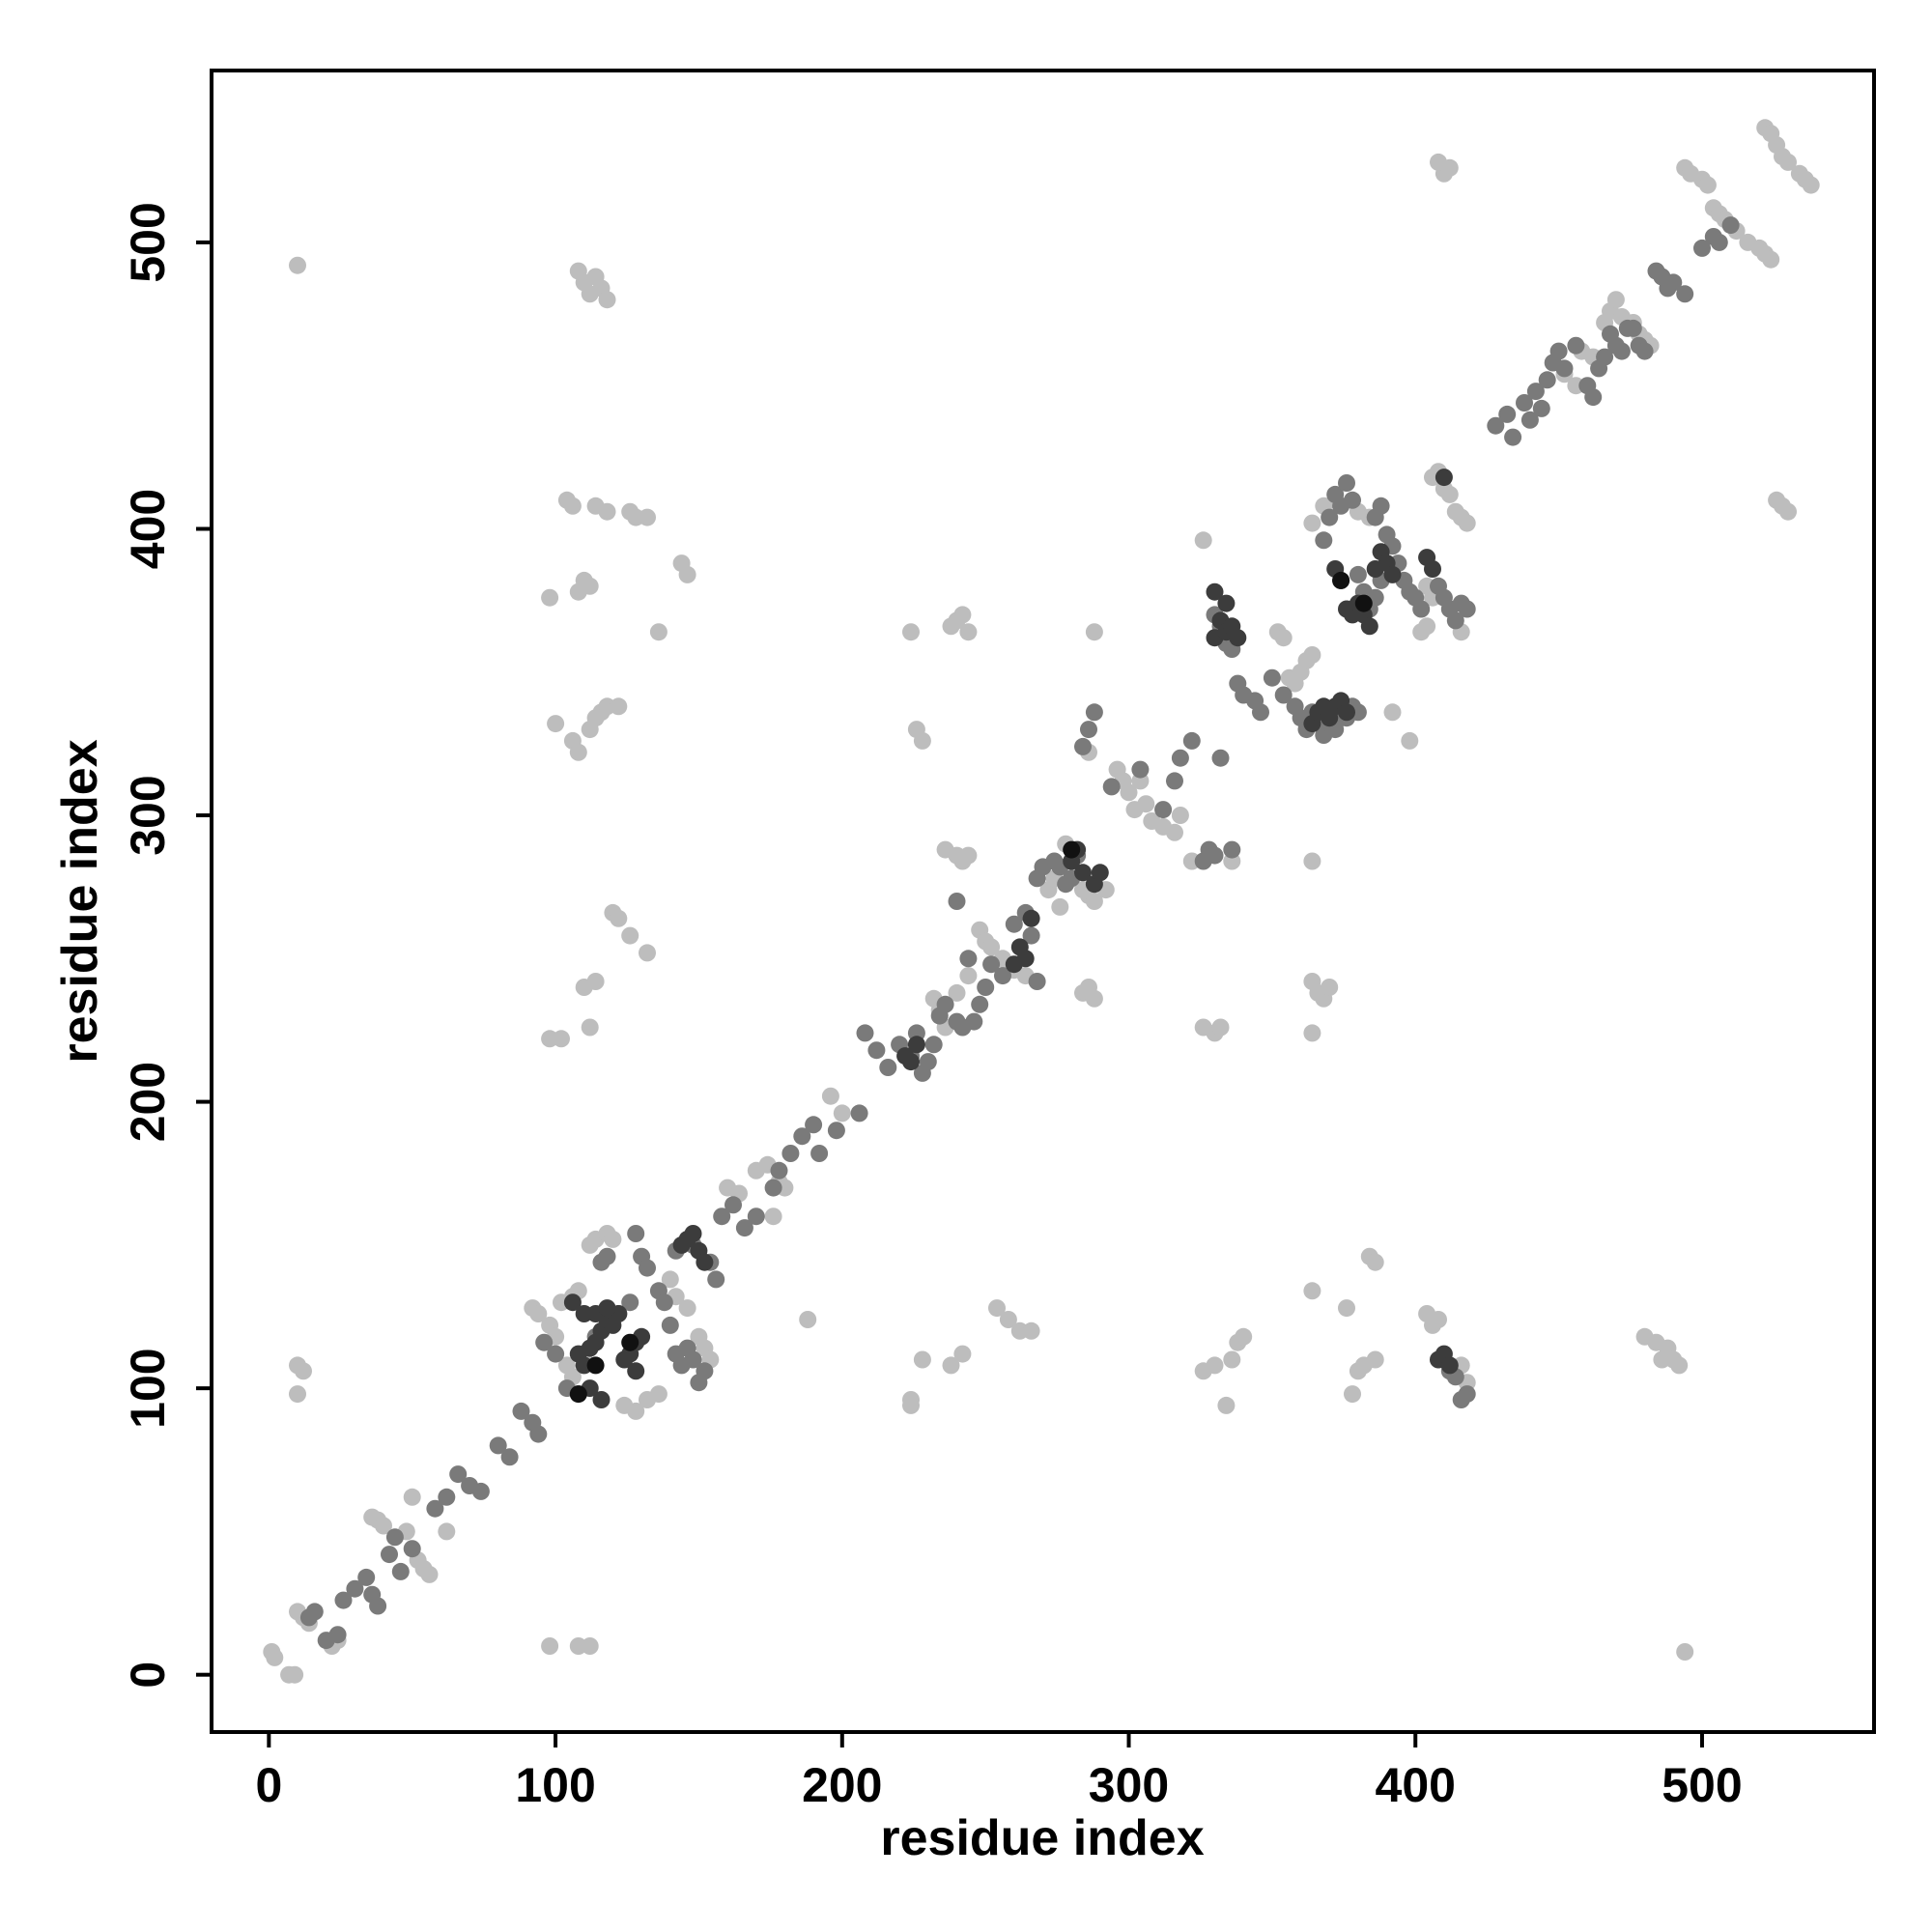  Describe the element at coordinates (268, 1785) in the screenshot. I see `x-tick-label: 0` at that location.